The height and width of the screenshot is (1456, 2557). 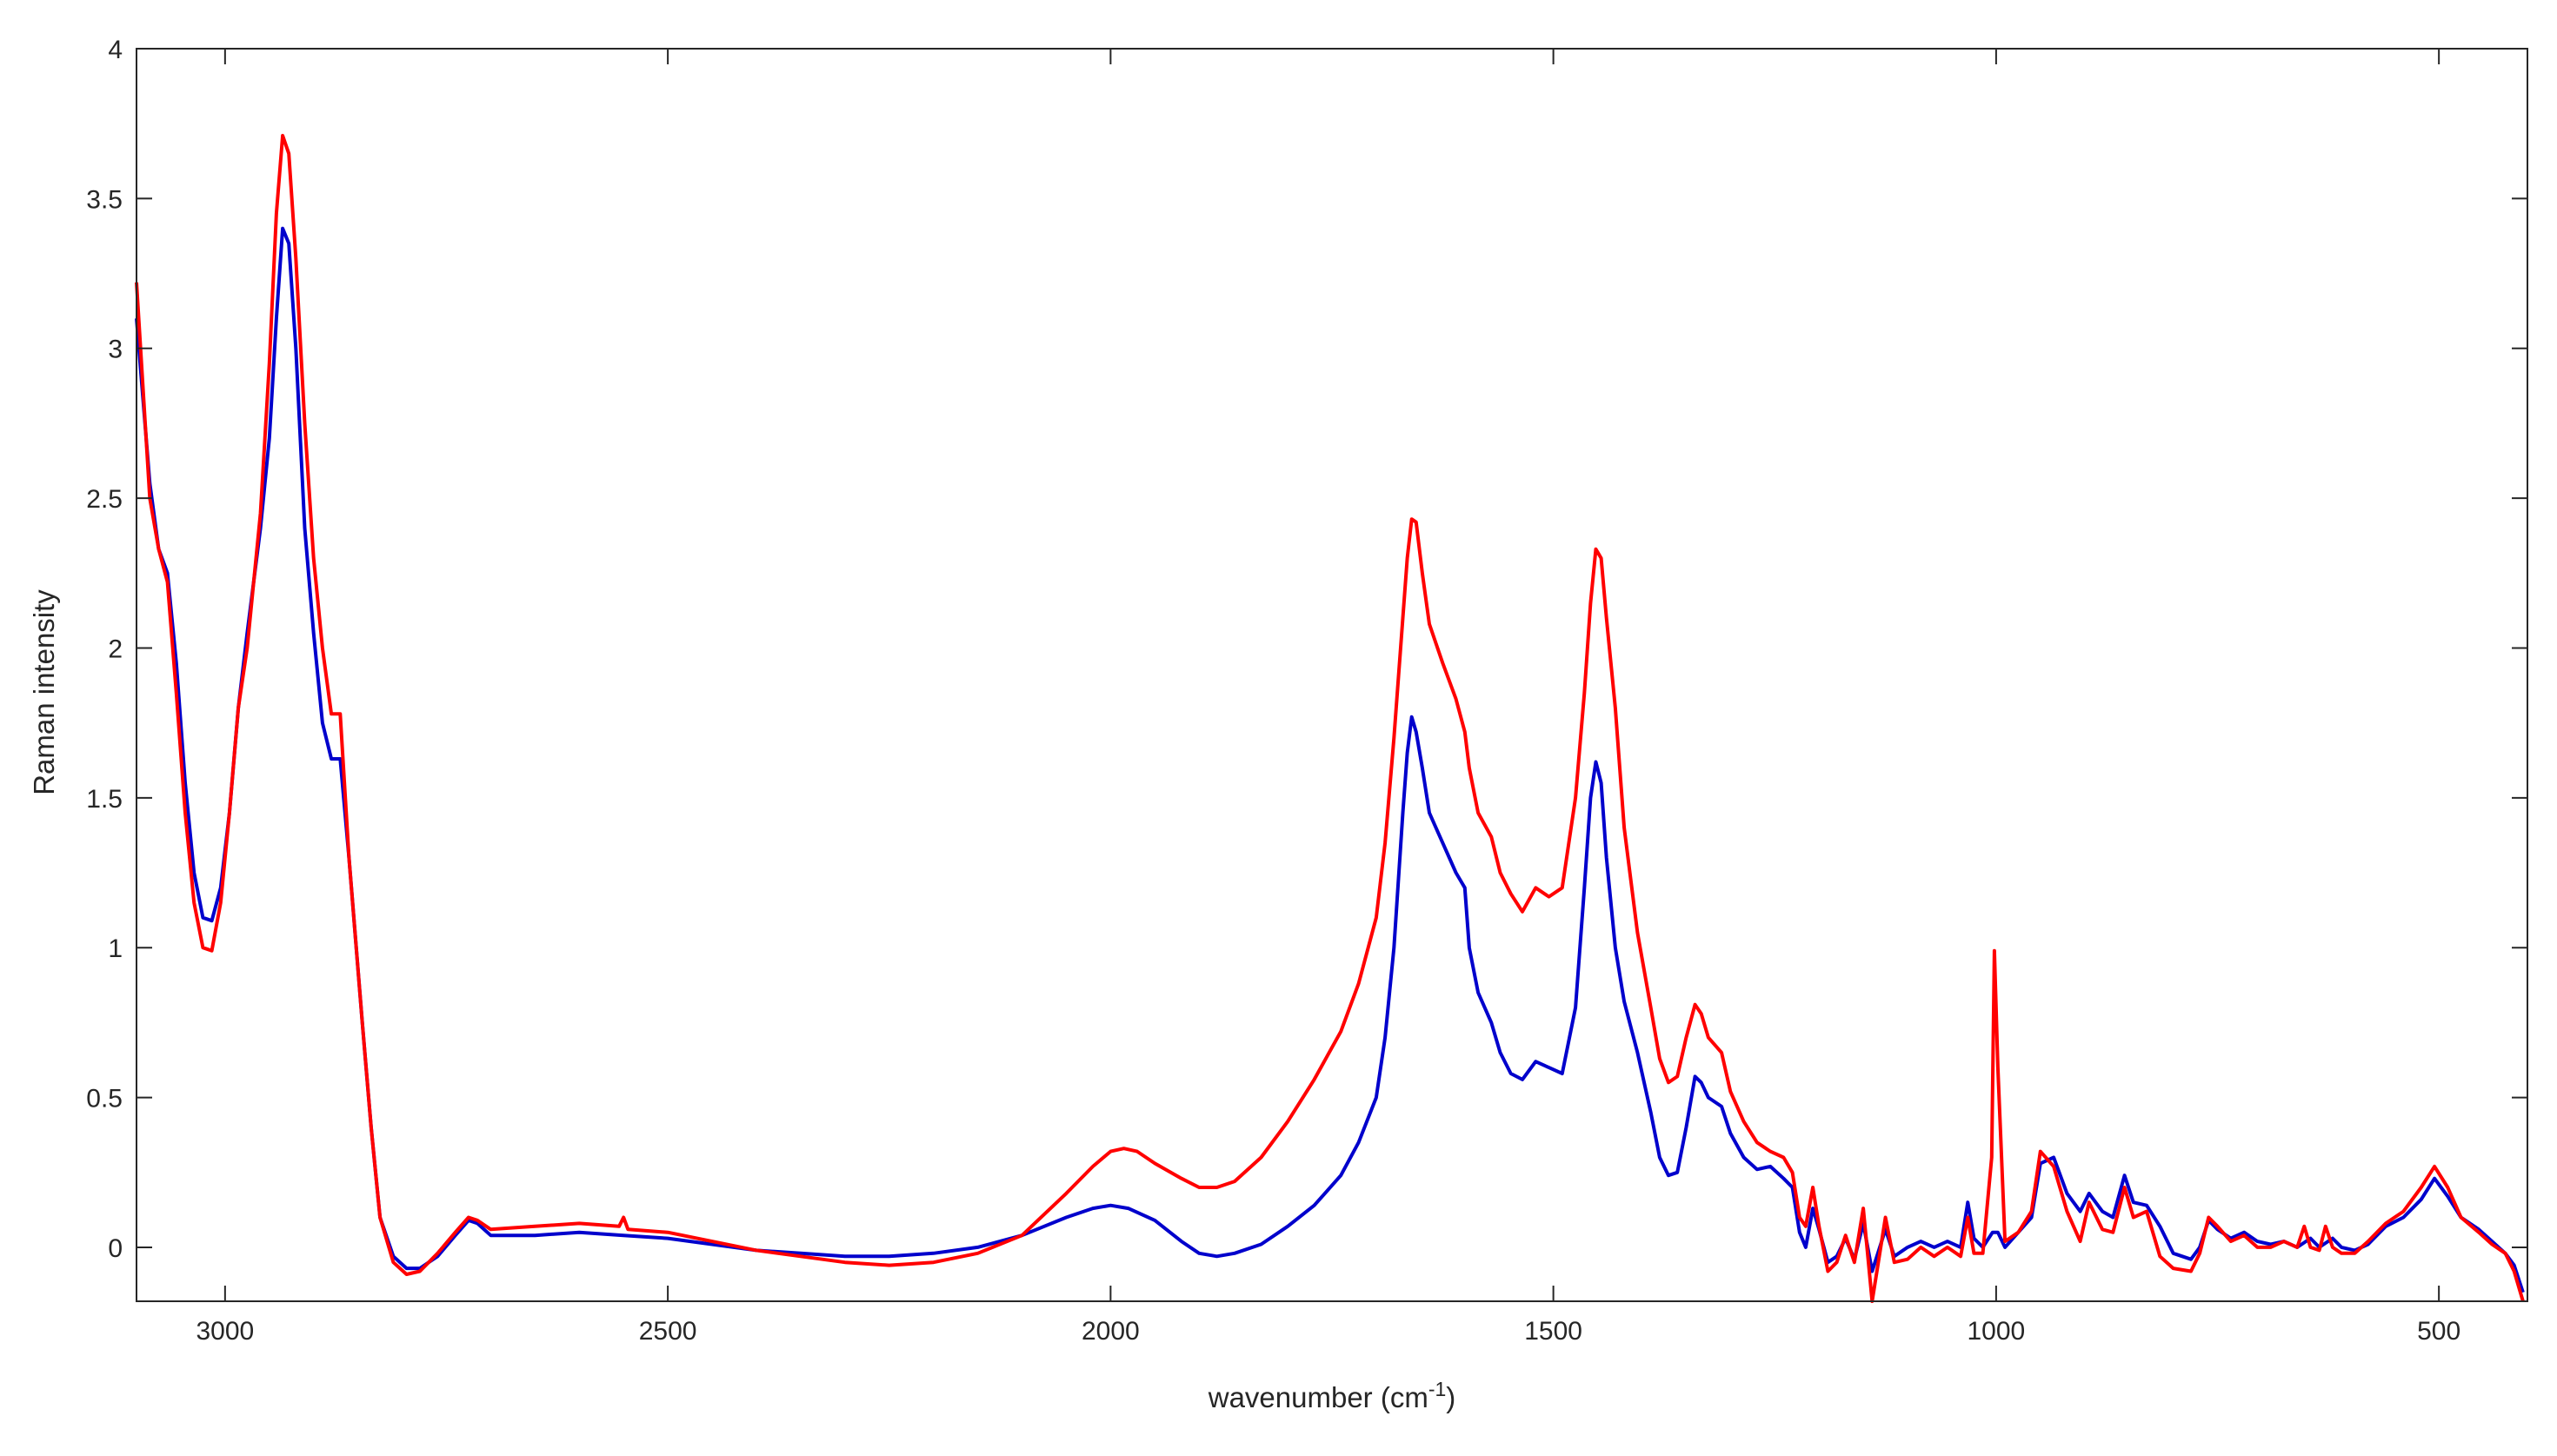 I want to click on y-tick-label: 3.5, so click(x=104, y=199).